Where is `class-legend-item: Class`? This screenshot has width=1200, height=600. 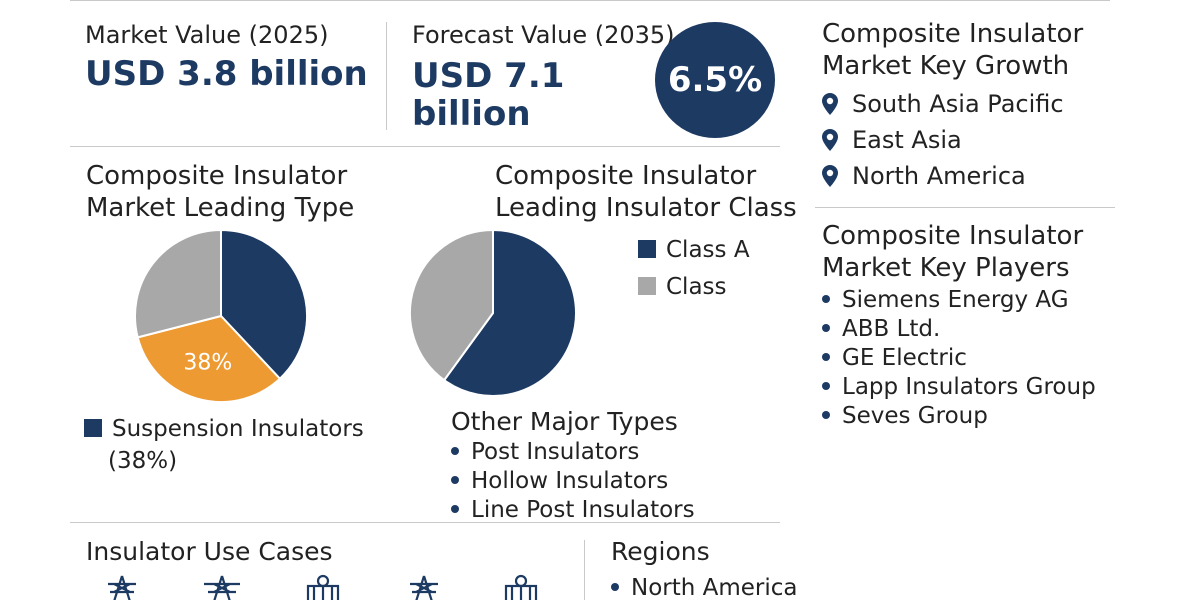 class-legend-item: Class is located at coordinates (682, 287).